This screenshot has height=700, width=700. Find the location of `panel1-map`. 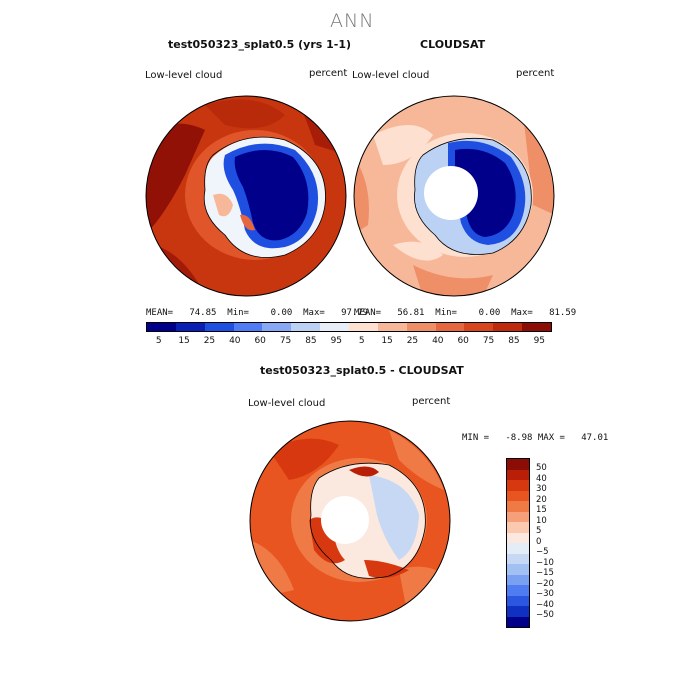

panel1-map is located at coordinates (246, 196).